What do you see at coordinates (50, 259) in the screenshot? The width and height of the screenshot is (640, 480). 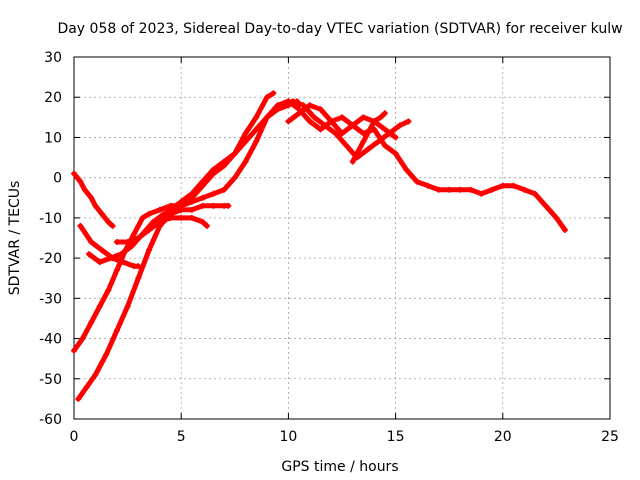 I see `y-tick-label: -20` at bounding box center [50, 259].